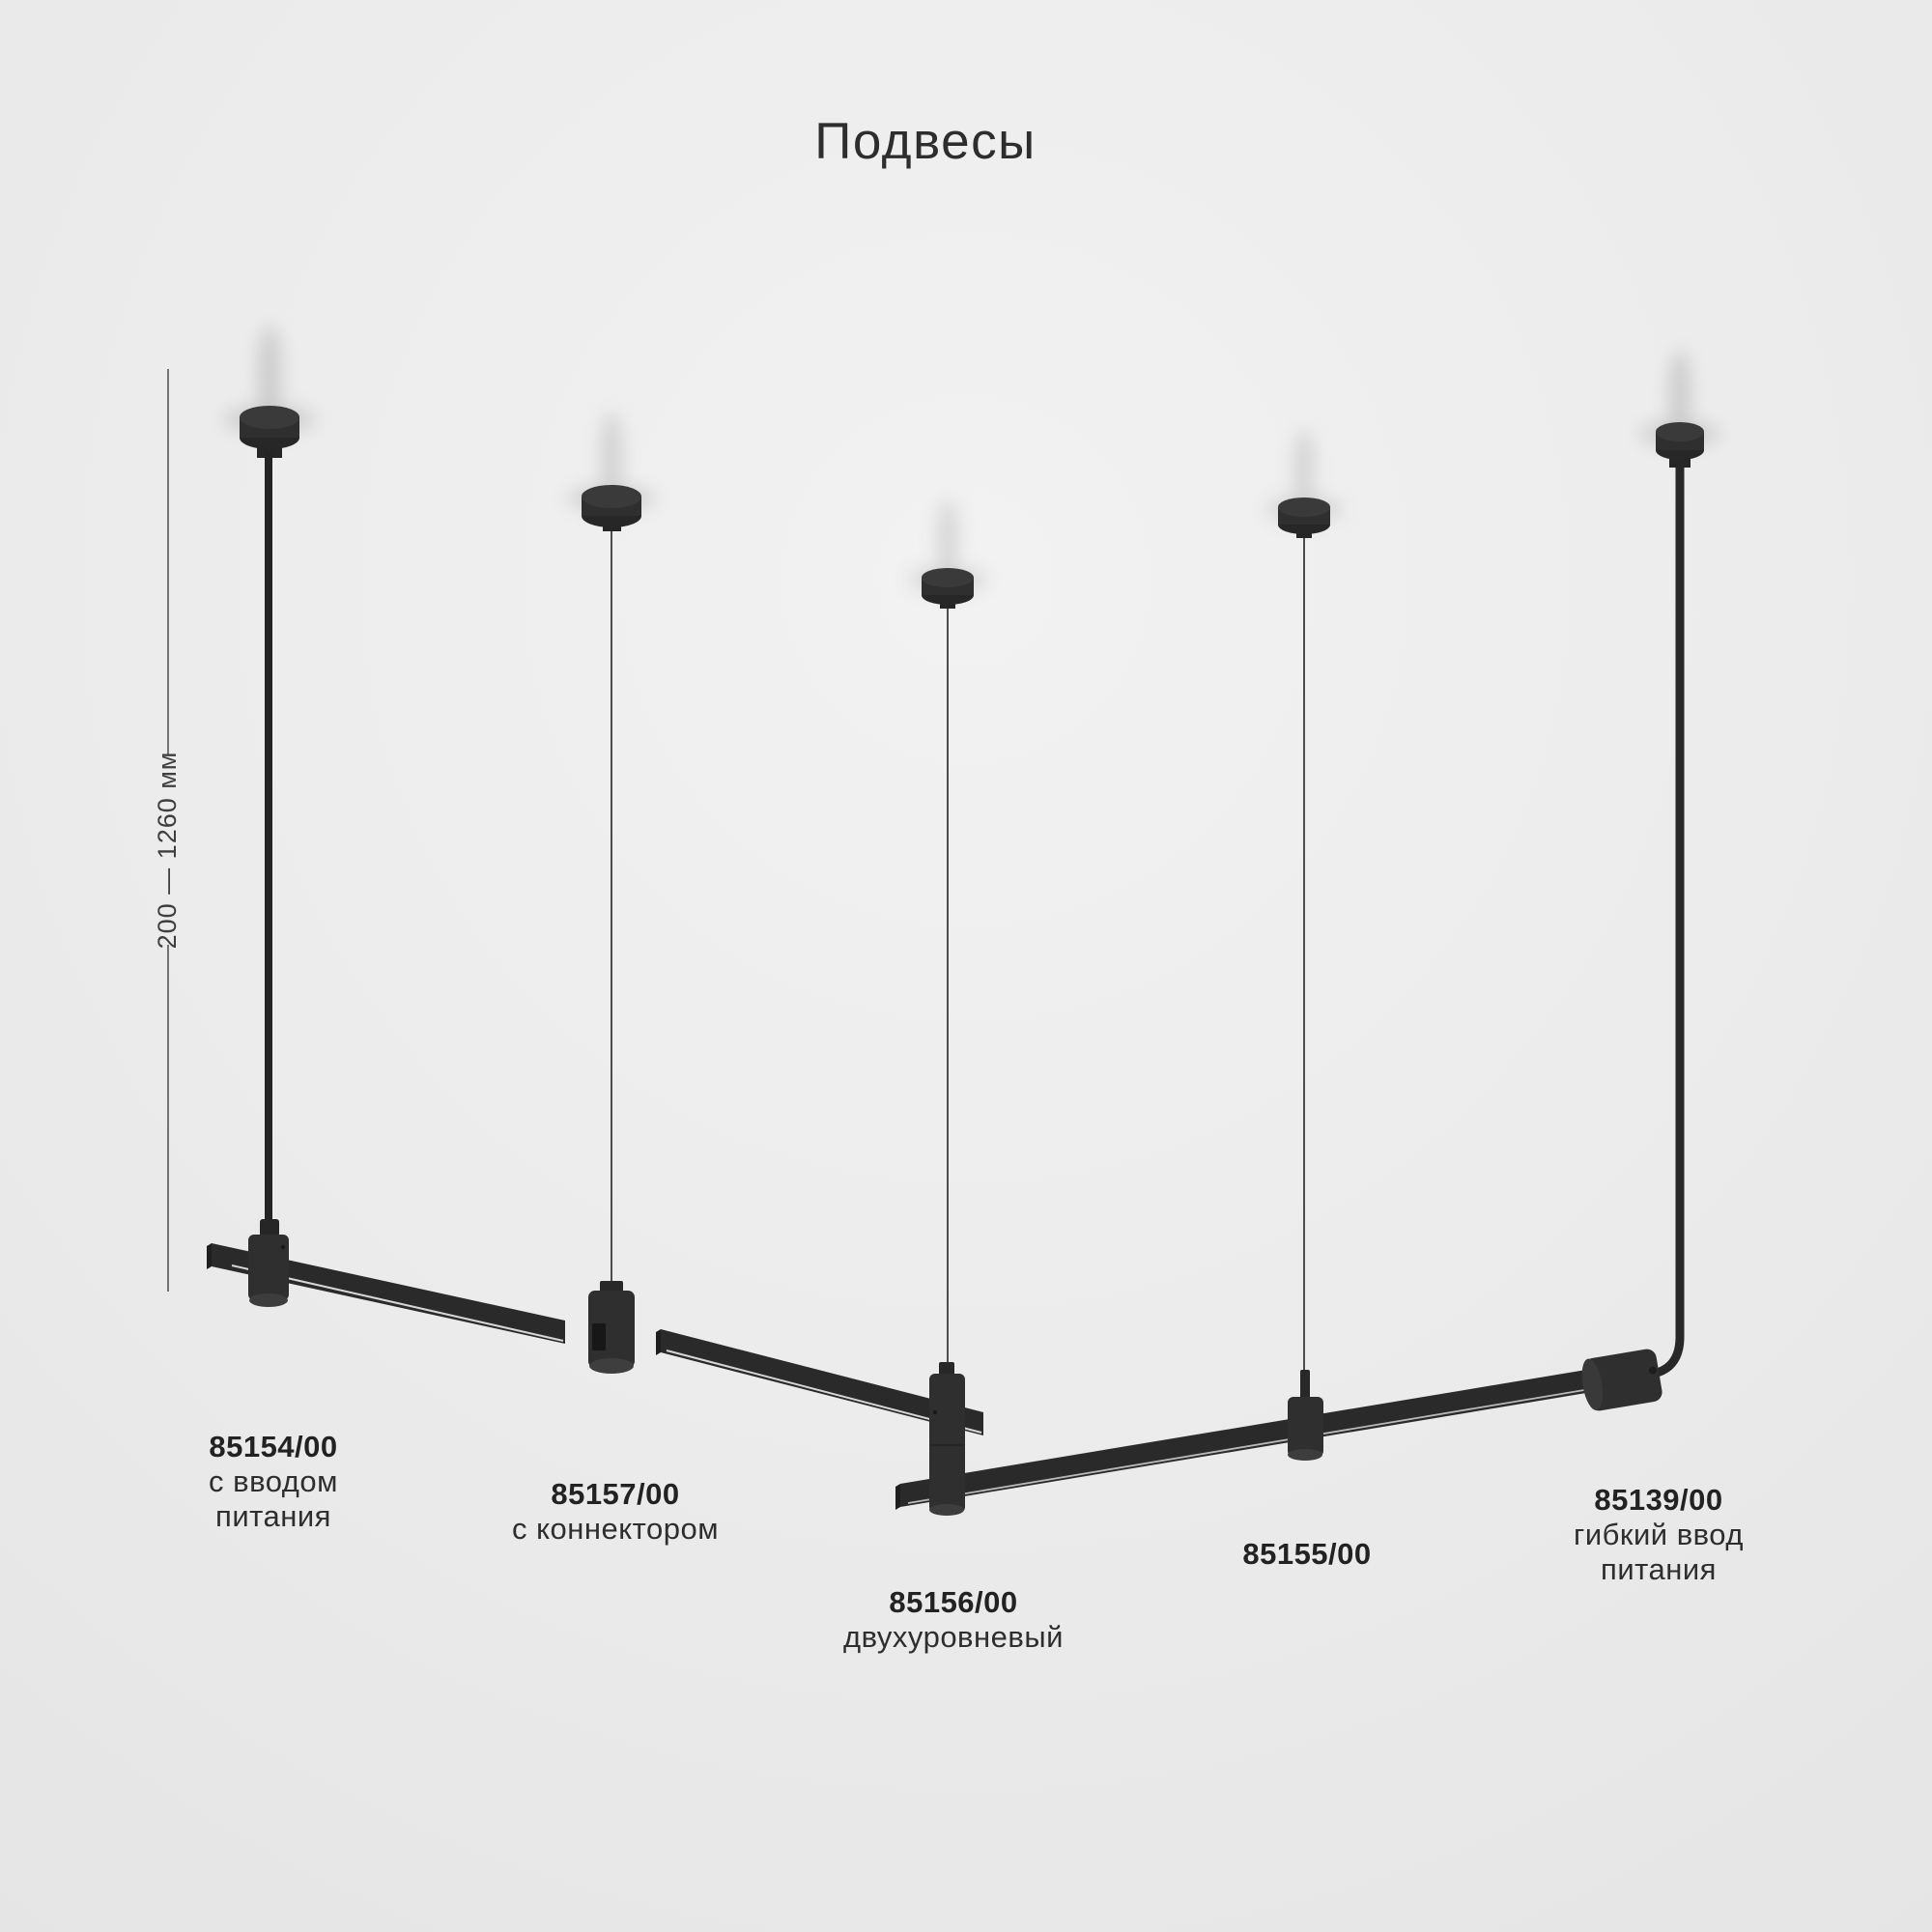  What do you see at coordinates (953, 1602) in the screenshot?
I see `product-code: 85156/00` at bounding box center [953, 1602].